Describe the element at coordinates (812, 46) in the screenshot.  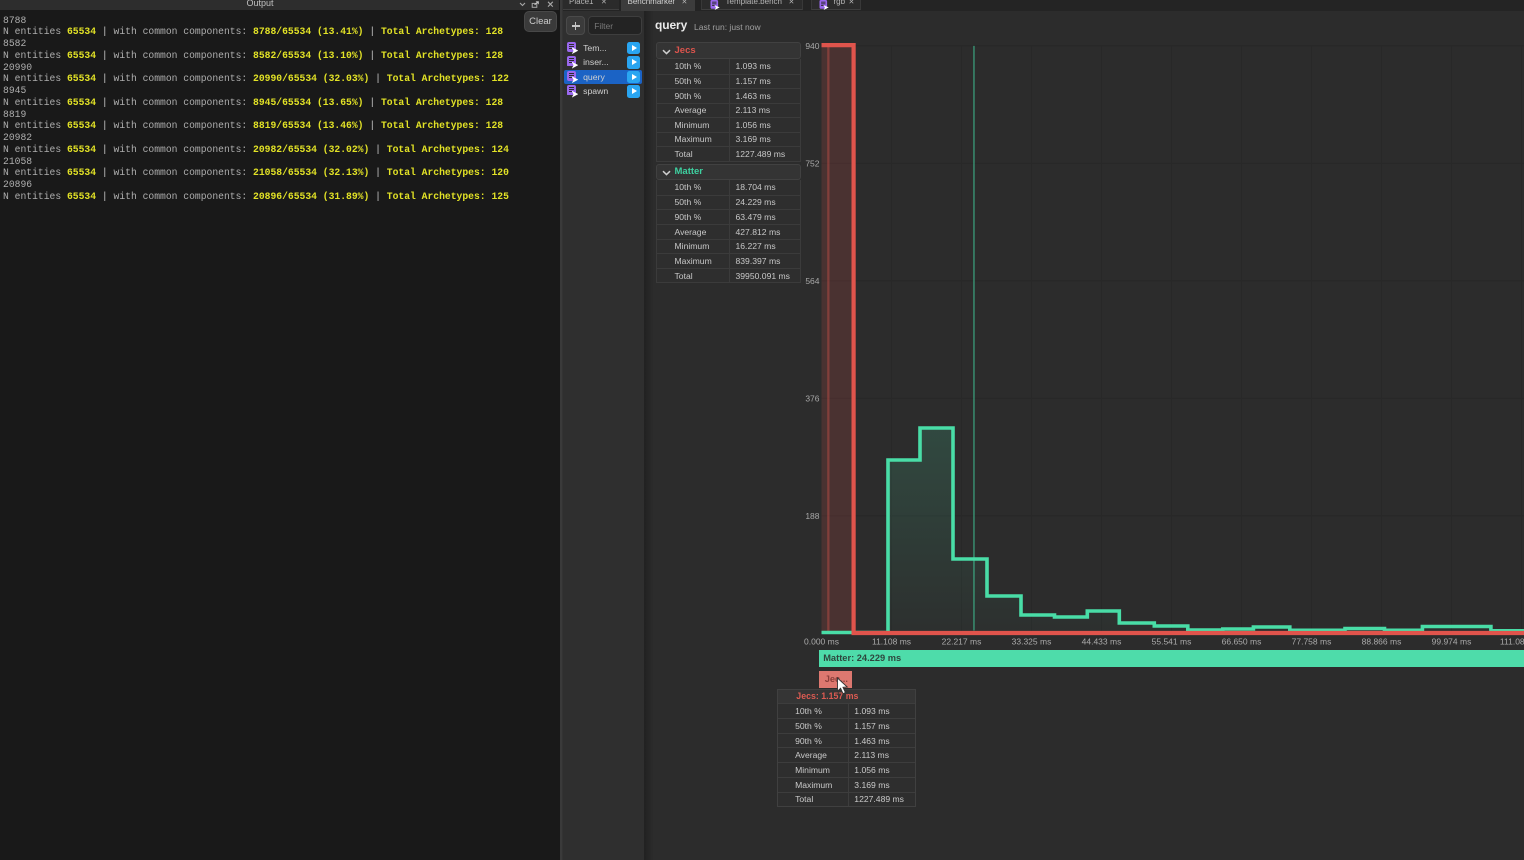
I see `svg-text: 940` at that location.